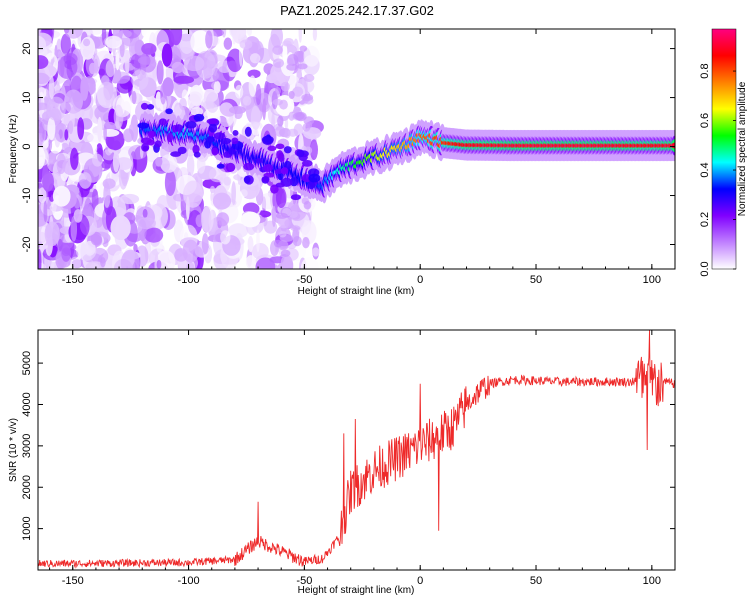  I want to click on snr-y-axis-label: SNR (10 * v/v), so click(13, 450).